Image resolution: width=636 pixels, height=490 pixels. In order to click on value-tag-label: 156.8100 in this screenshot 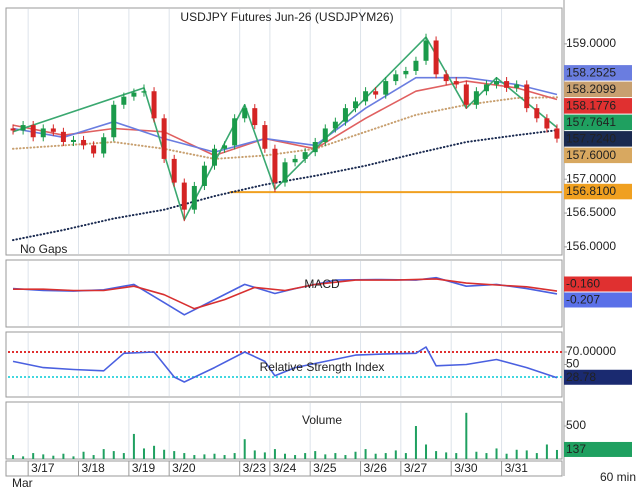, I will do `click(591, 191)`.